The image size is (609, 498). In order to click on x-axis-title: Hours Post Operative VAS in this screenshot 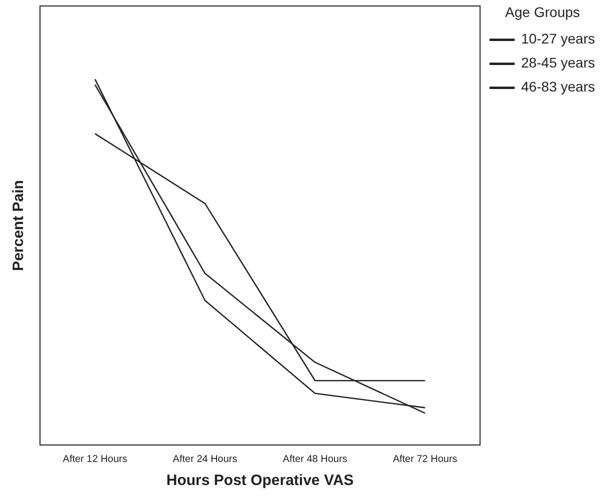, I will do `click(260, 481)`.